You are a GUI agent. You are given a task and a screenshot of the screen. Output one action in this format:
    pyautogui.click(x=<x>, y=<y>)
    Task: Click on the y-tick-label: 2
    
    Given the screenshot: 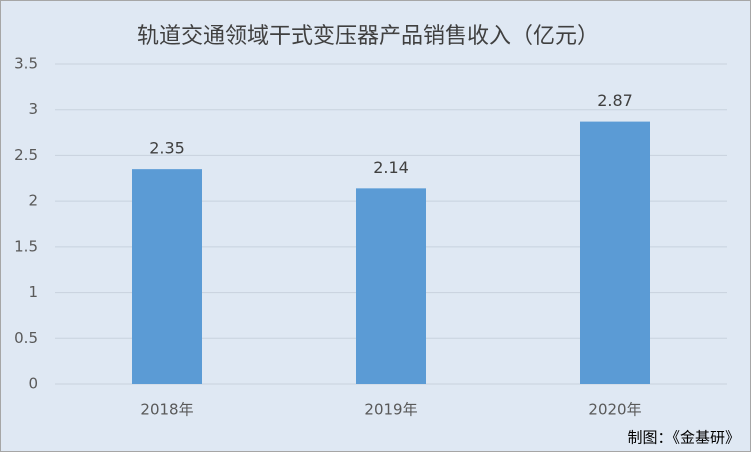 What is the action you would take?
    pyautogui.click(x=33, y=201)
    